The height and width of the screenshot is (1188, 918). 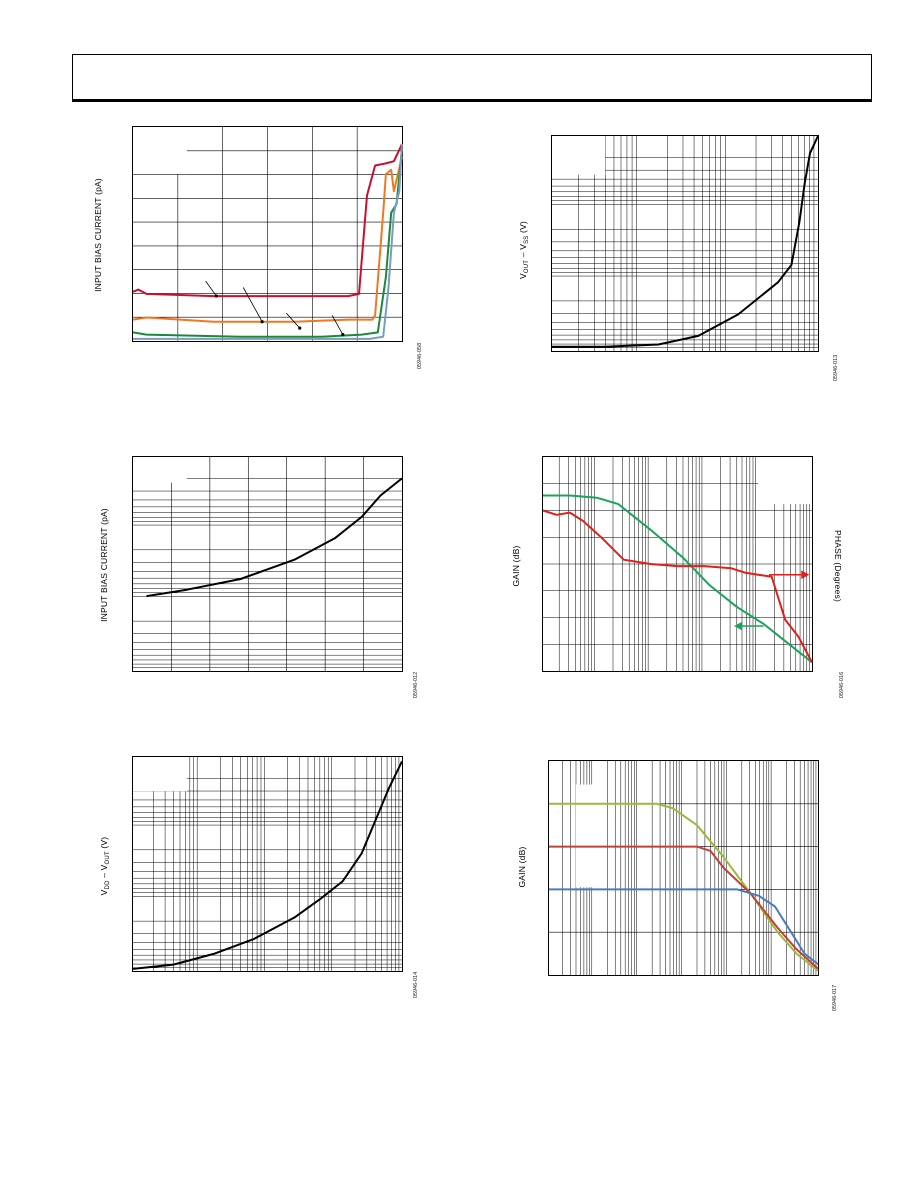 What do you see at coordinates (836, 368) in the screenshot?
I see `figure-id: 05946-013` at bounding box center [836, 368].